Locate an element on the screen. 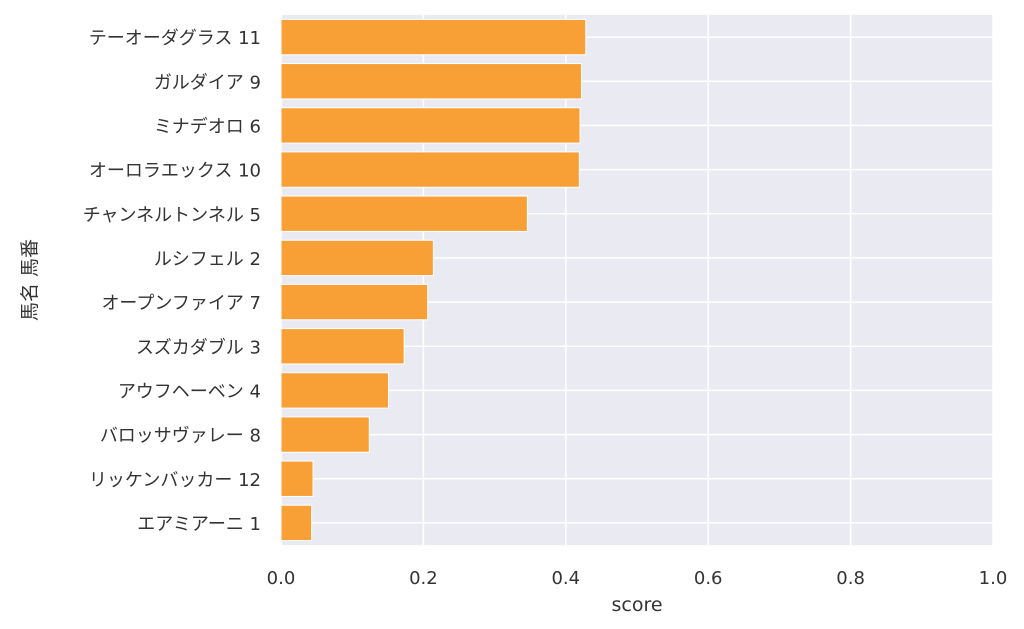 The image size is (1024, 629). y-tick-label: ガルダイア 9 is located at coordinates (207, 82).